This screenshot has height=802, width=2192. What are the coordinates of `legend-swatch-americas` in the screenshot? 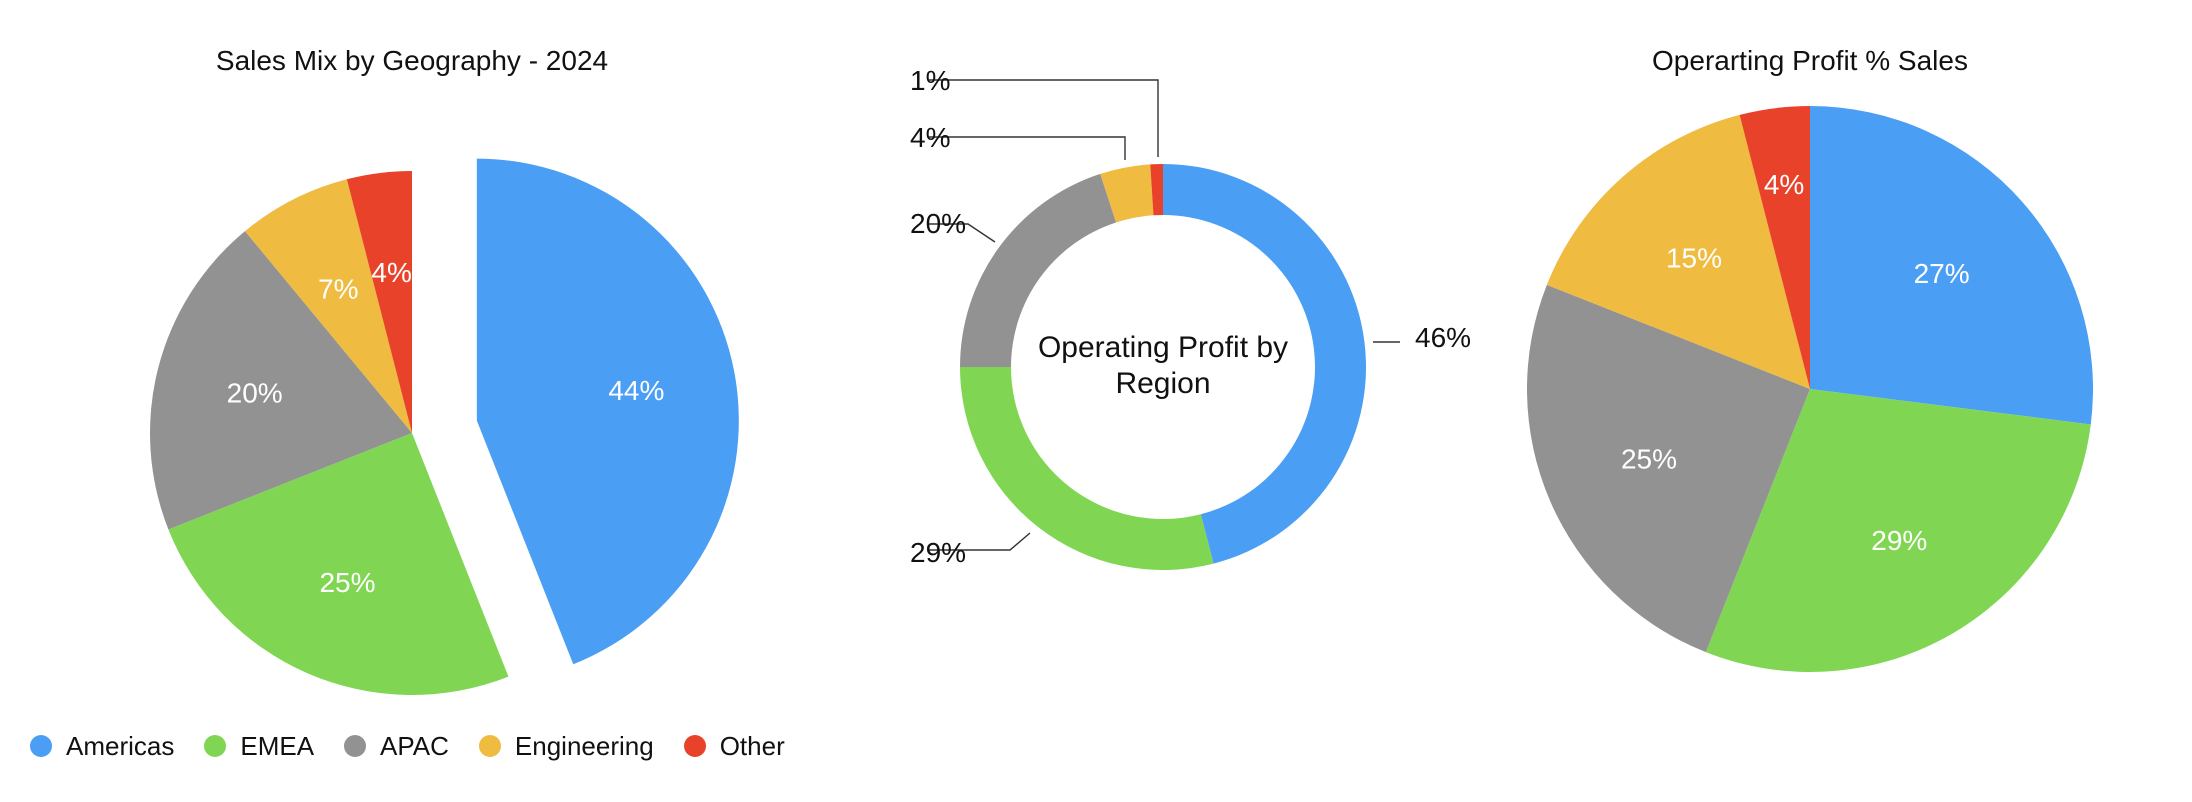 It's located at (41, 746).